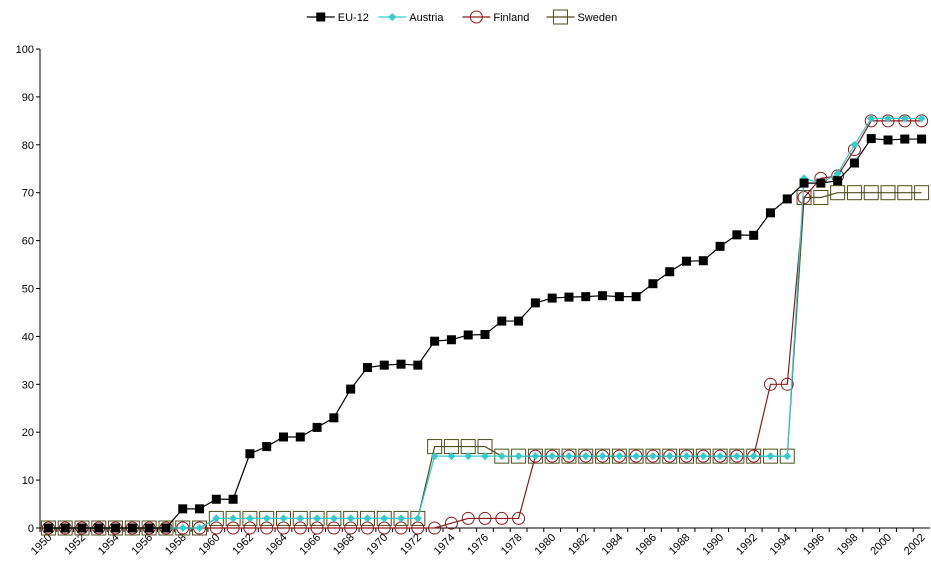 The image size is (931, 568). What do you see at coordinates (31, 529) in the screenshot?
I see `y-tick-label: 0` at bounding box center [31, 529].